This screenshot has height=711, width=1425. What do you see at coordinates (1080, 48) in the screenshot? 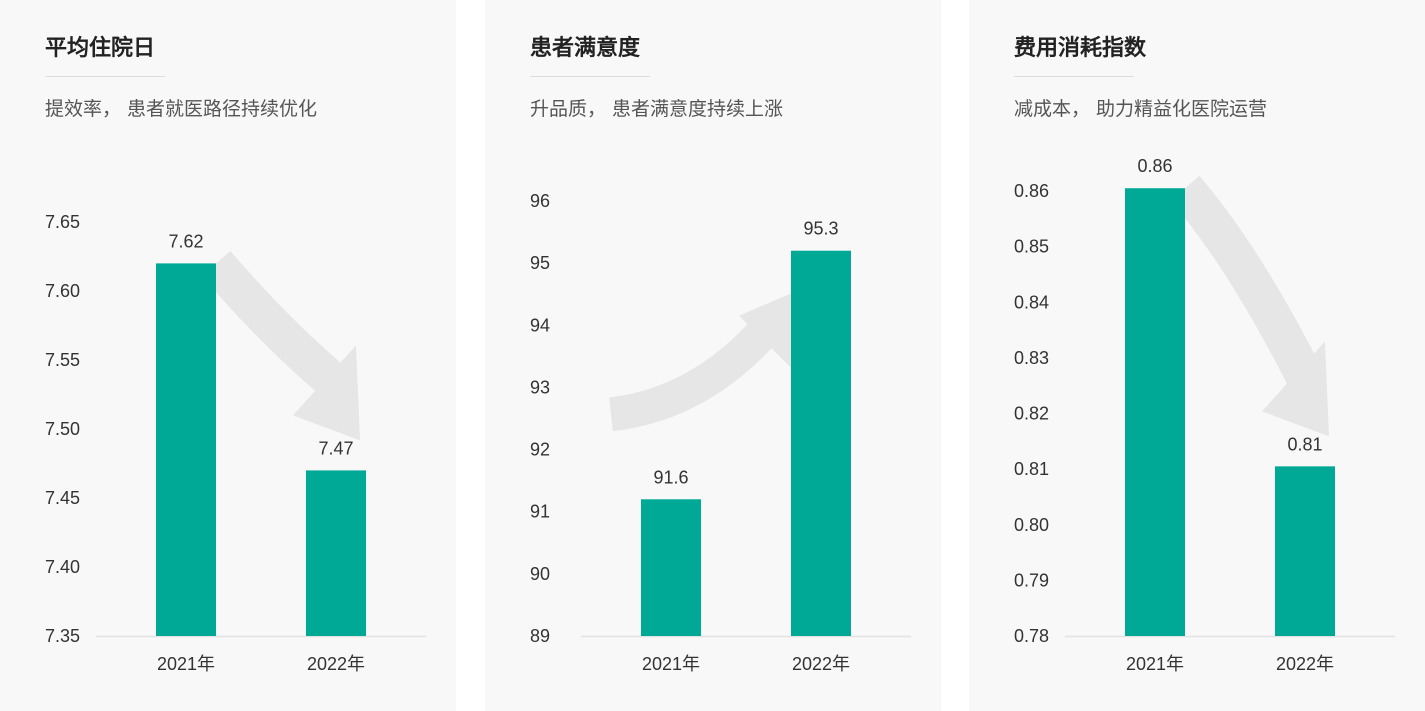
I see `card-title: 费用消耗指数` at bounding box center [1080, 48].